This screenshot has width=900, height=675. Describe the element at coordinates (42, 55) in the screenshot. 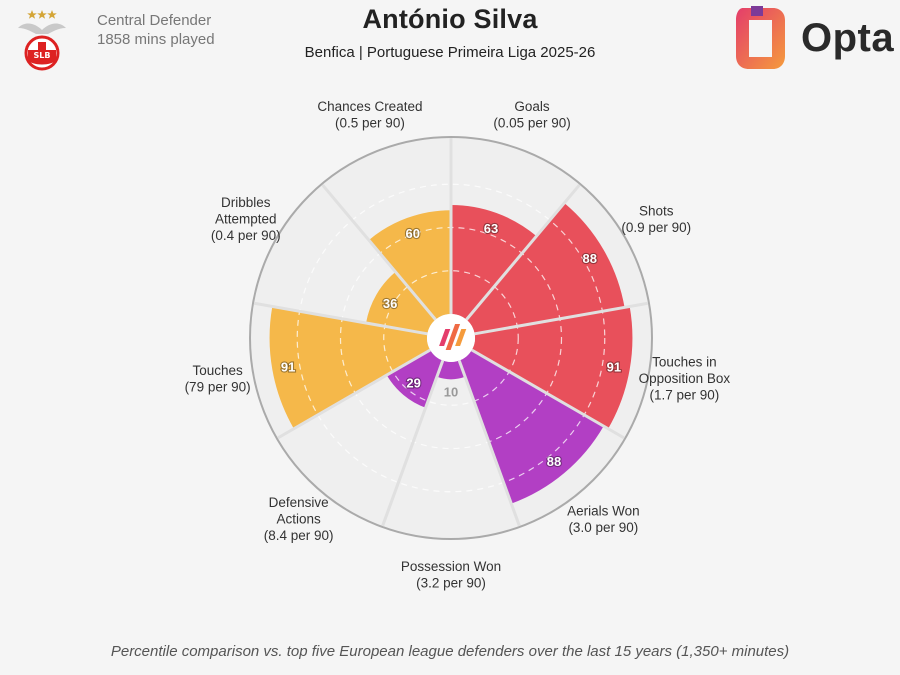

I see `svg-text: SLB` at that location.